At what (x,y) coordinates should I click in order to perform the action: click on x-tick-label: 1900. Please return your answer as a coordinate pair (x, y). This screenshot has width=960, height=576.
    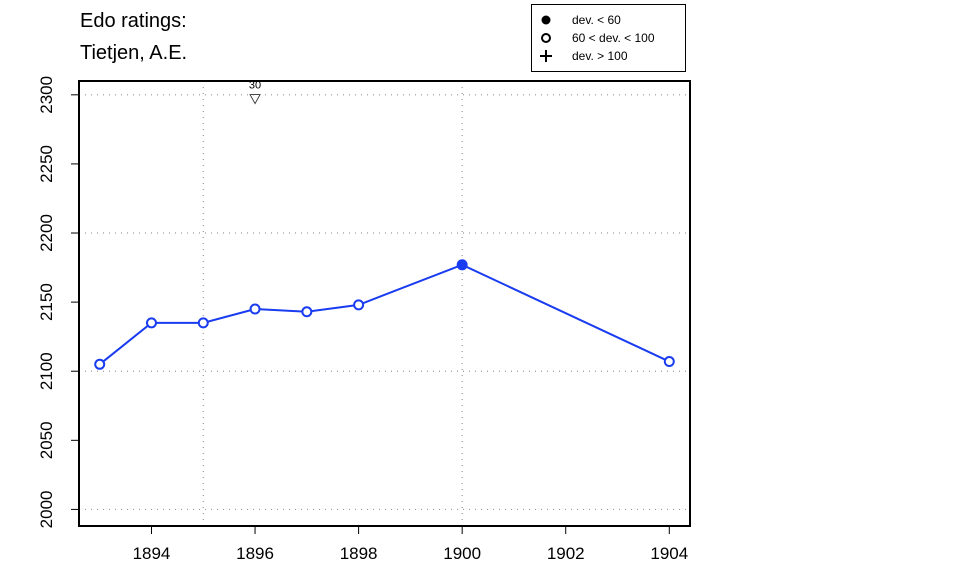
    Looking at the image, I should click on (462, 553).